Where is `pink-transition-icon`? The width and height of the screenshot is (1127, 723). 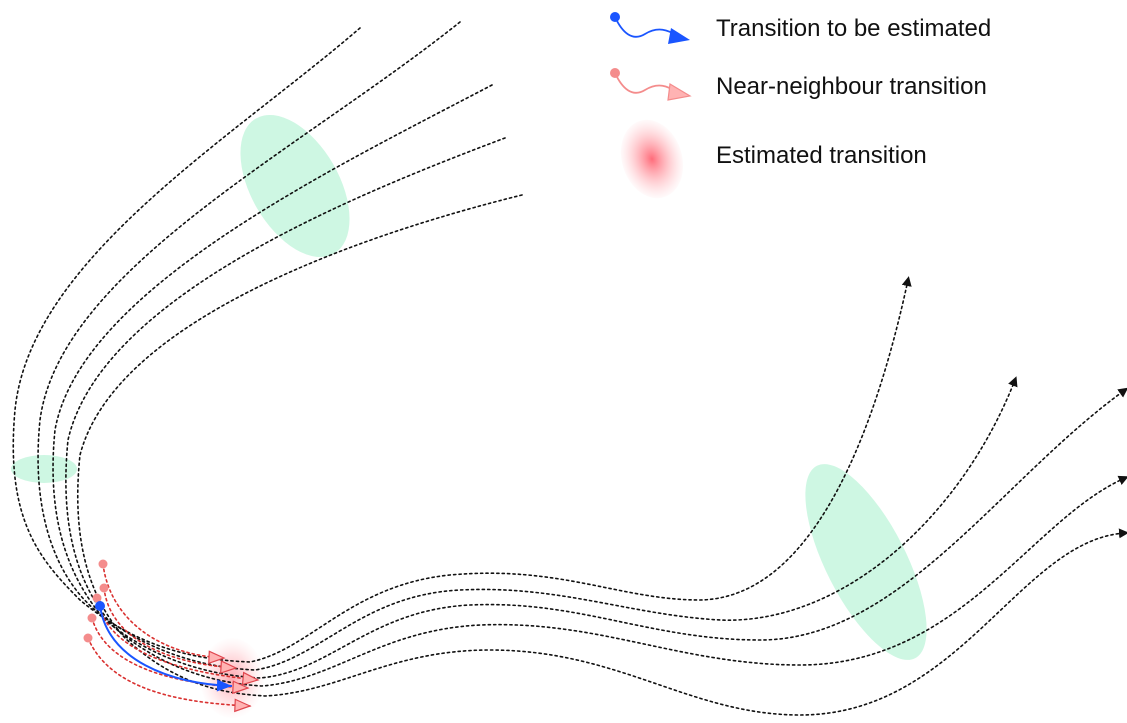 pink-transition-icon is located at coordinates (651, 84).